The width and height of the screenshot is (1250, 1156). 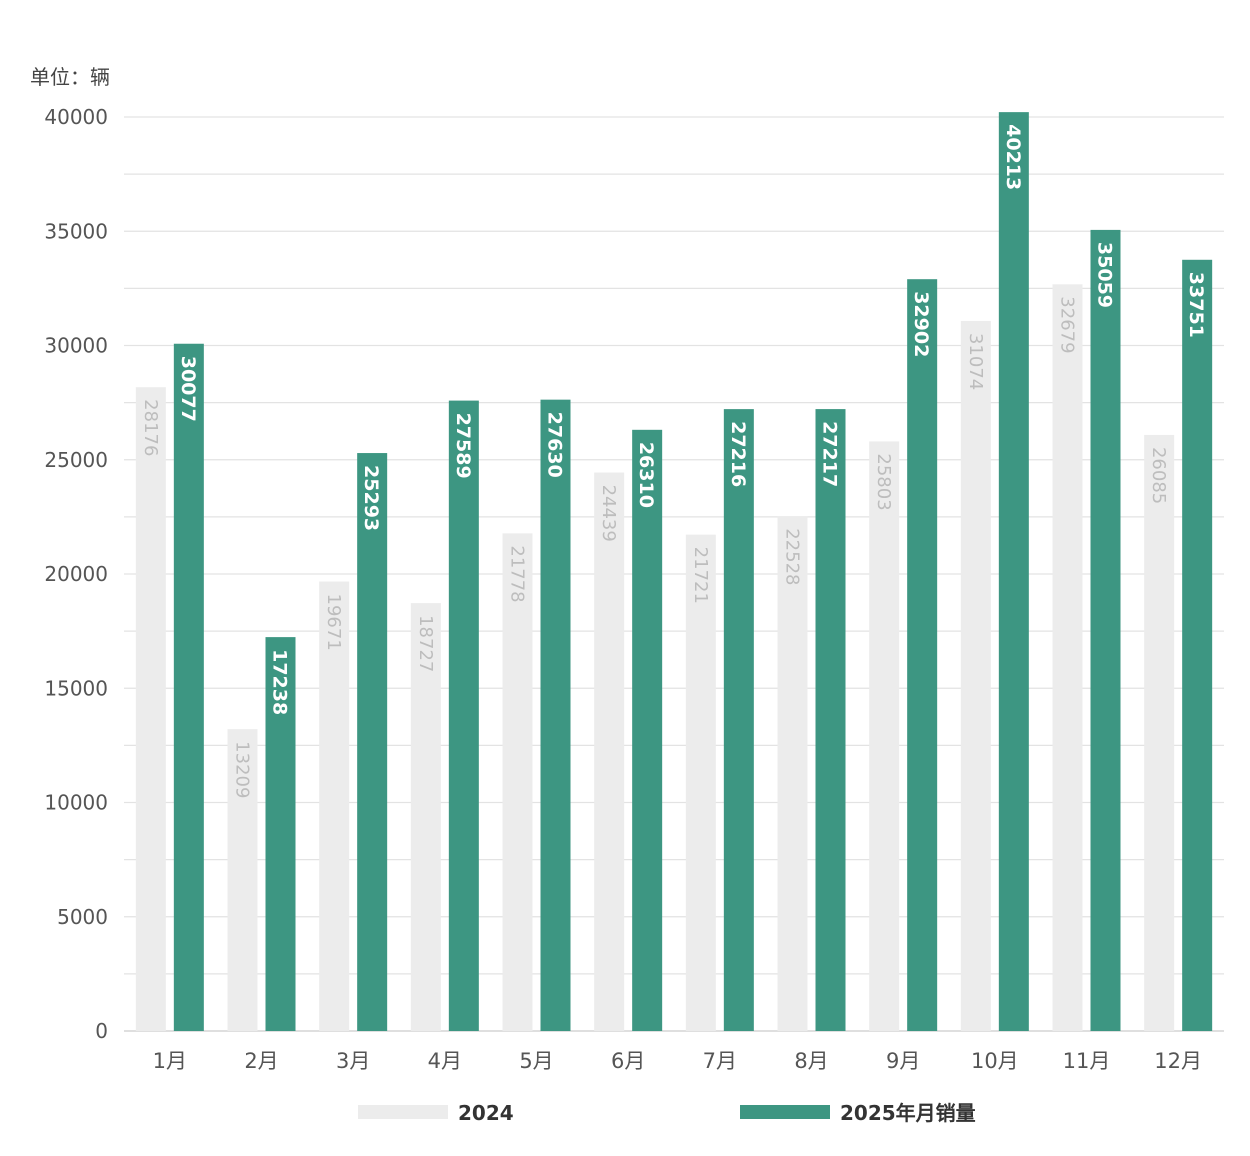 What do you see at coordinates (677, 1061) in the screenshot?
I see `x-axis: 1月 2月 3月 4月 5月 6月 7月 8月 9月 10月 11月 12月` at bounding box center [677, 1061].